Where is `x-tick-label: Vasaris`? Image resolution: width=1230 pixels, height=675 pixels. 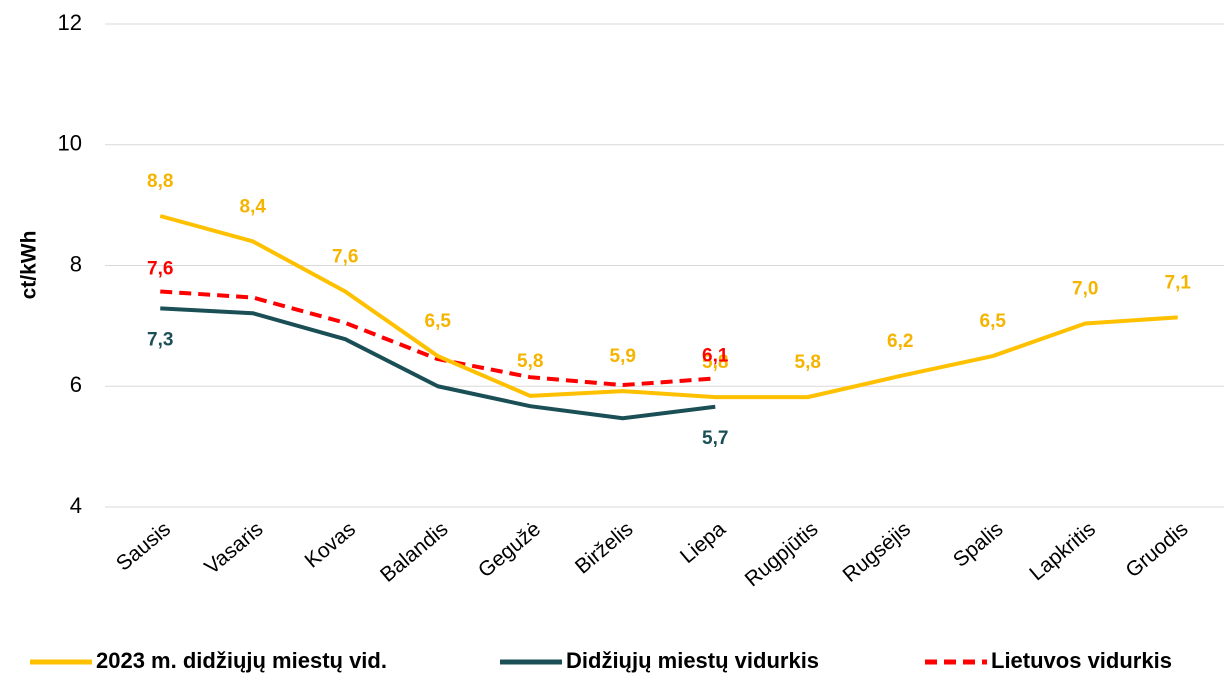
x-tick-label: Vasaris is located at coordinates (233, 548).